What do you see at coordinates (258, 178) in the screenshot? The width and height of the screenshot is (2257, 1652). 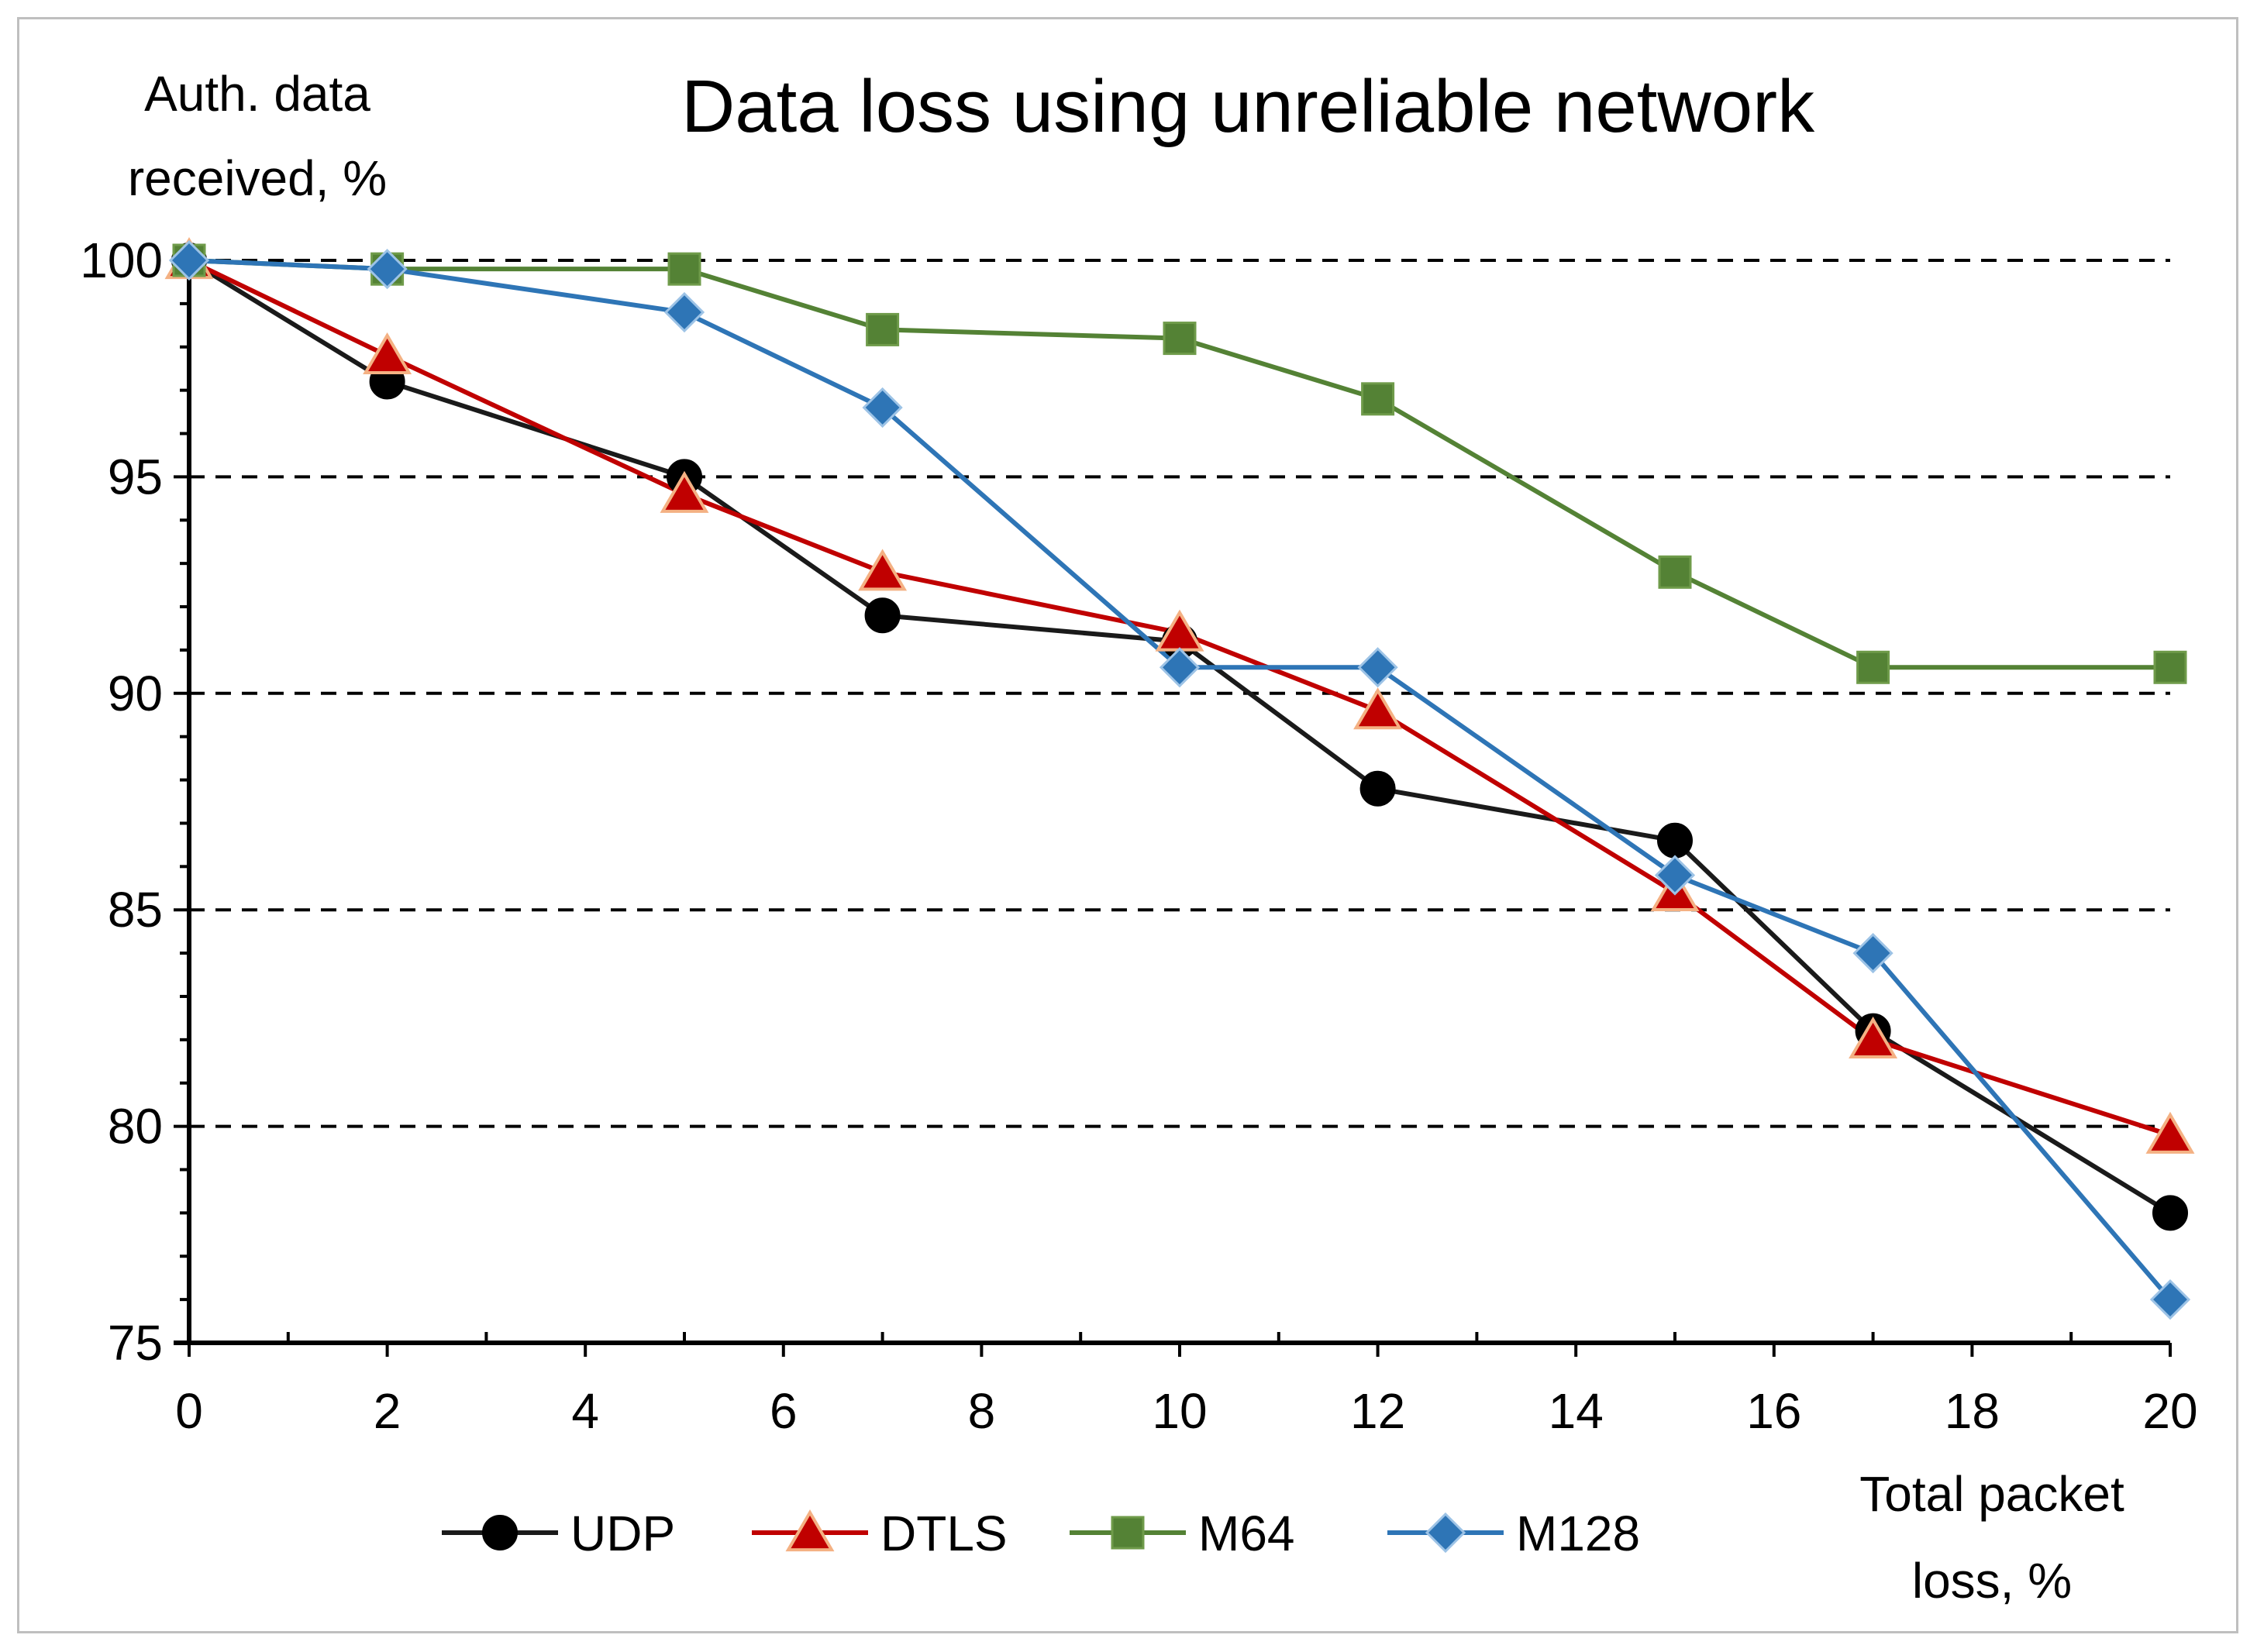 I see `y-axis-label-line-2: received, %` at bounding box center [258, 178].